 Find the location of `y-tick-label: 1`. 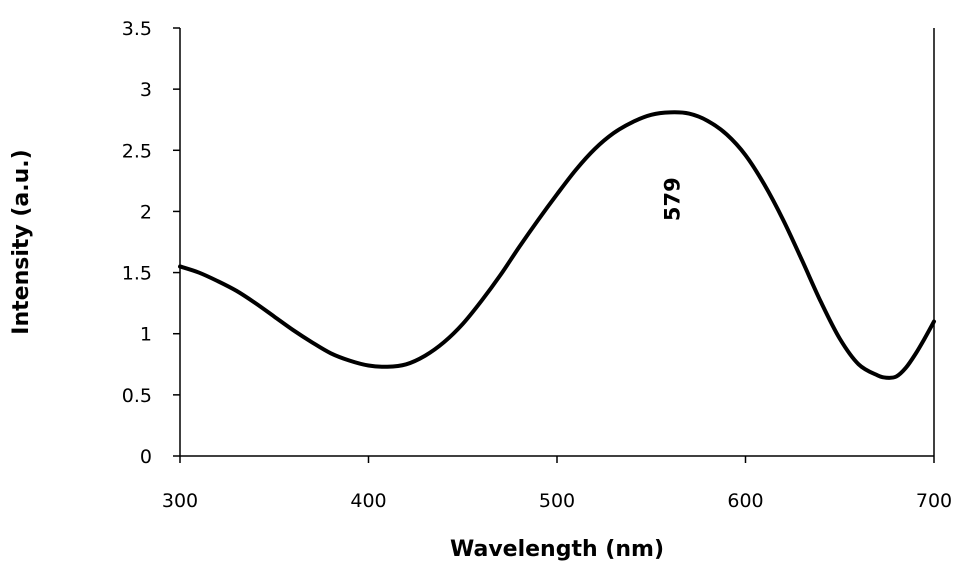

y-tick-label: 1 is located at coordinates (146, 335).